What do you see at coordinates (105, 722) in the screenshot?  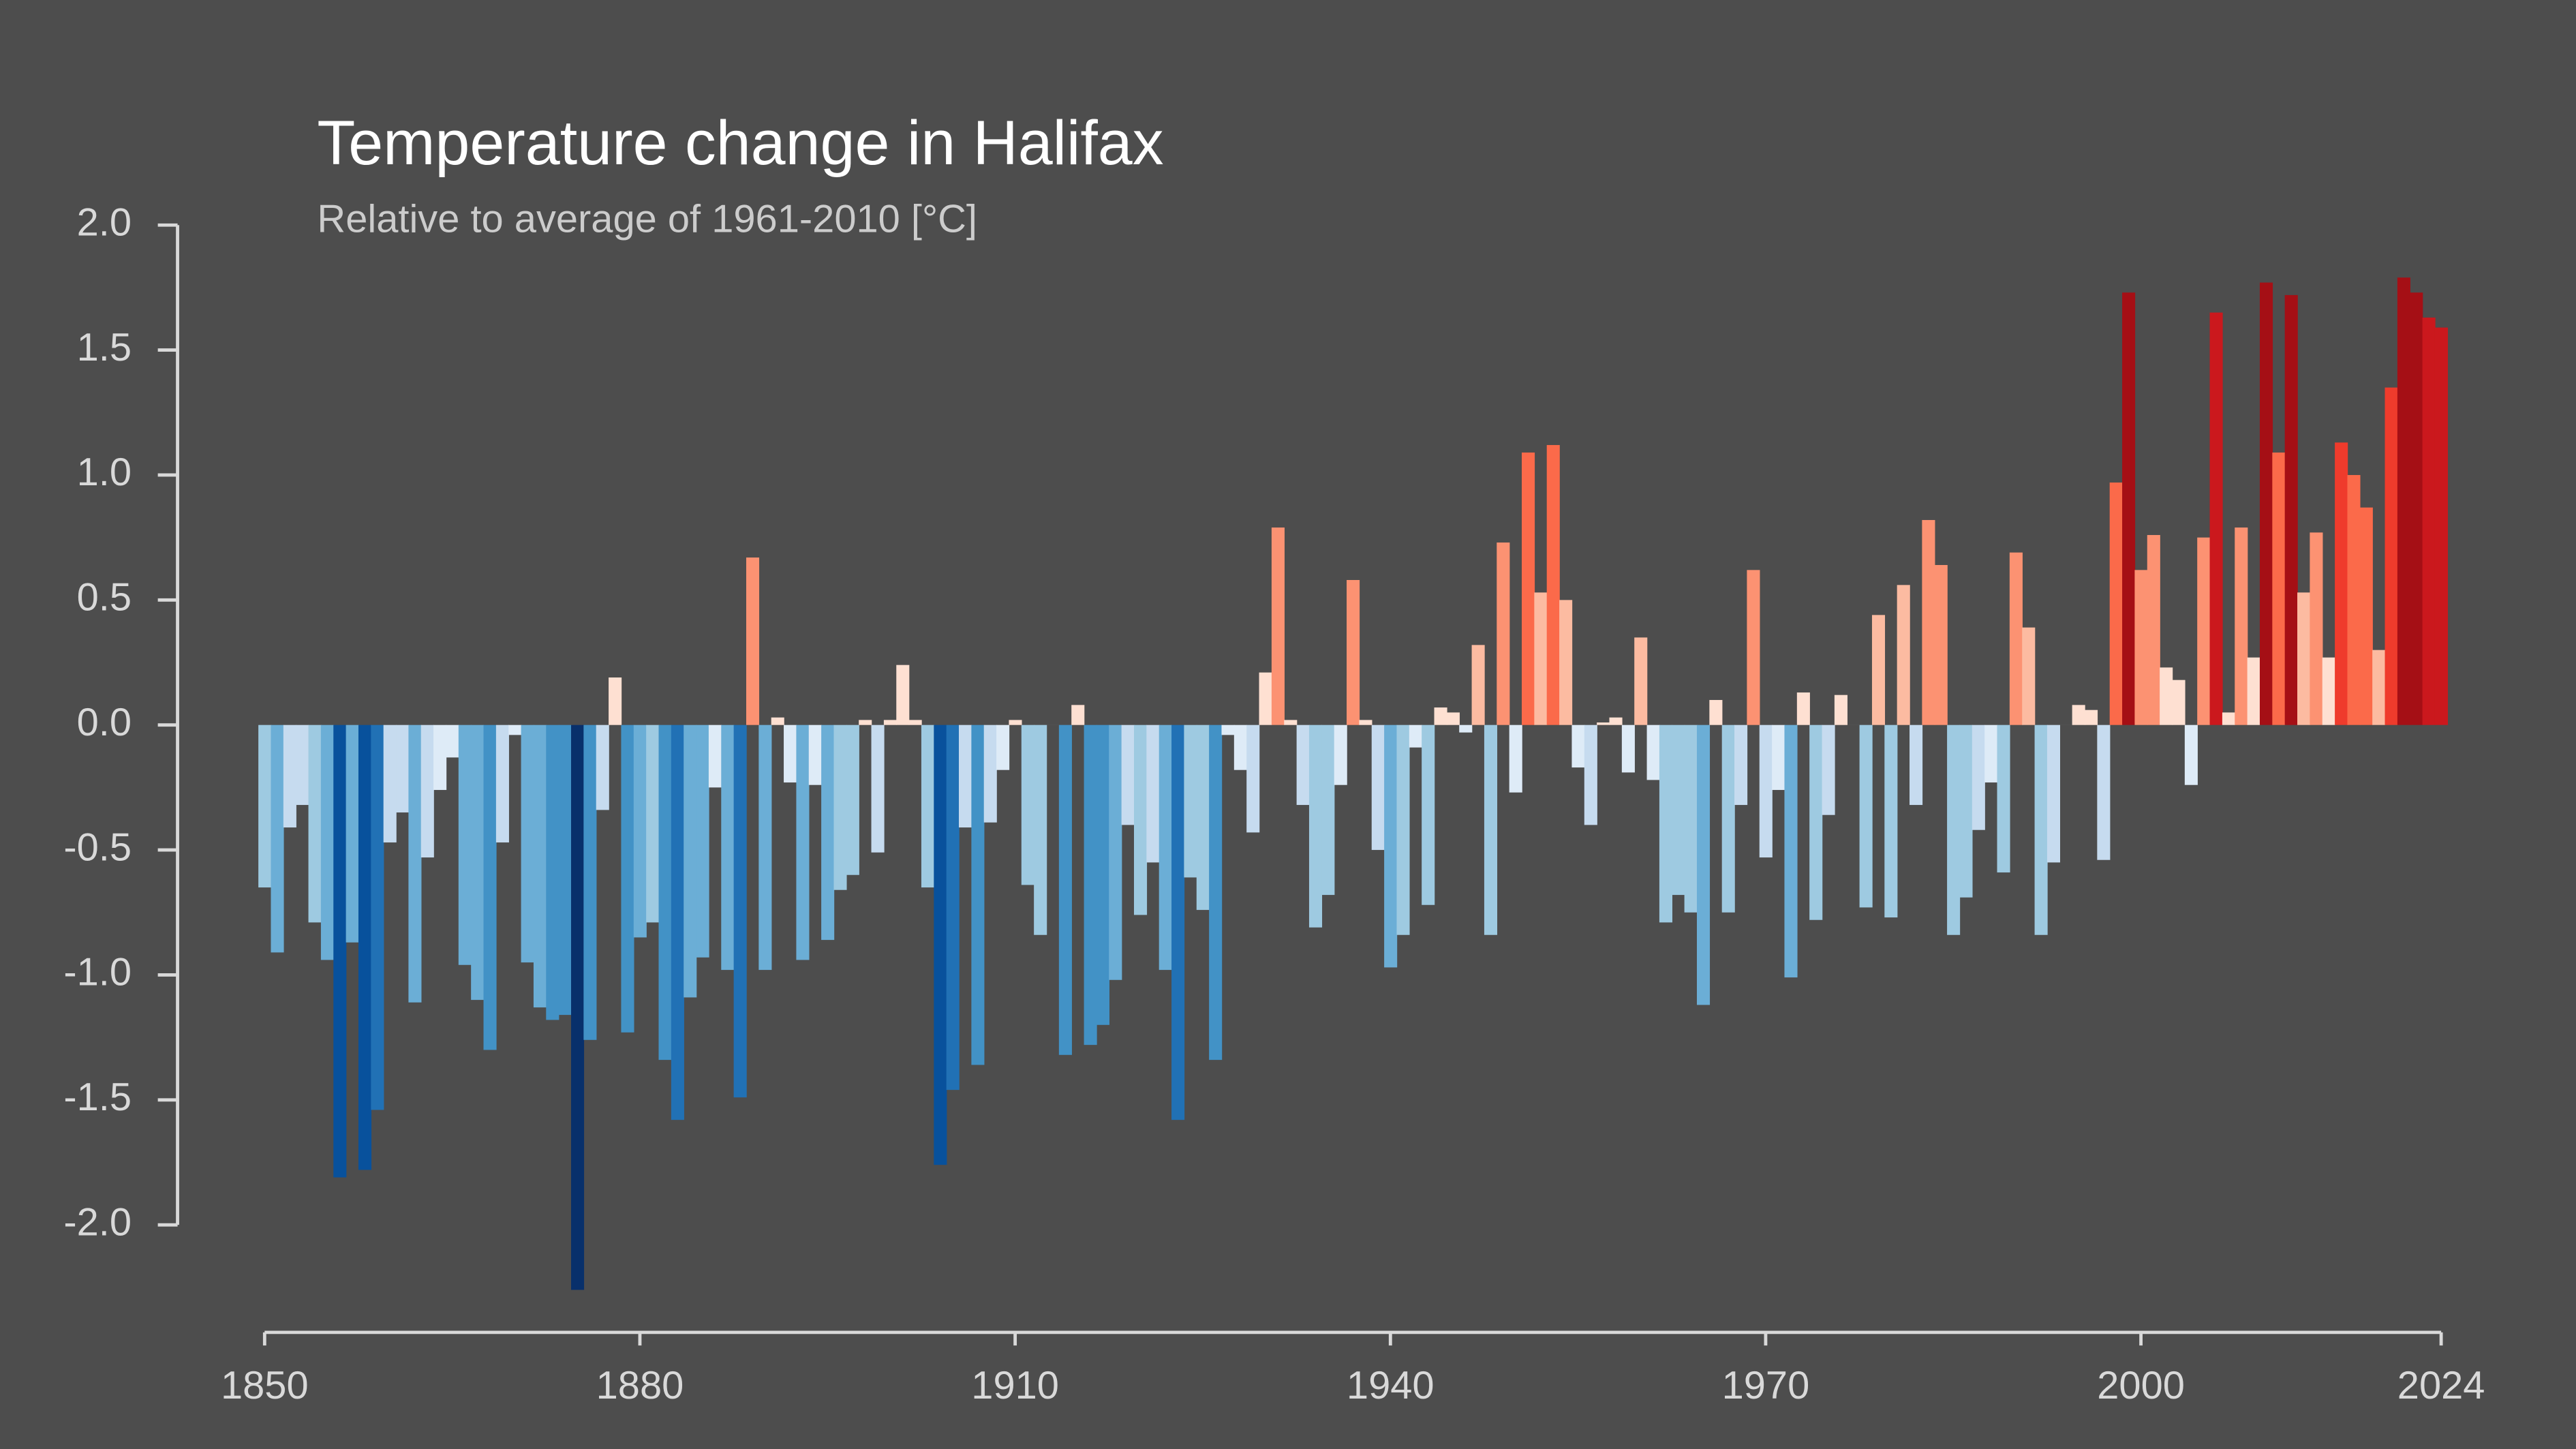 I see `y-tick-label: 0.0` at bounding box center [105, 722].